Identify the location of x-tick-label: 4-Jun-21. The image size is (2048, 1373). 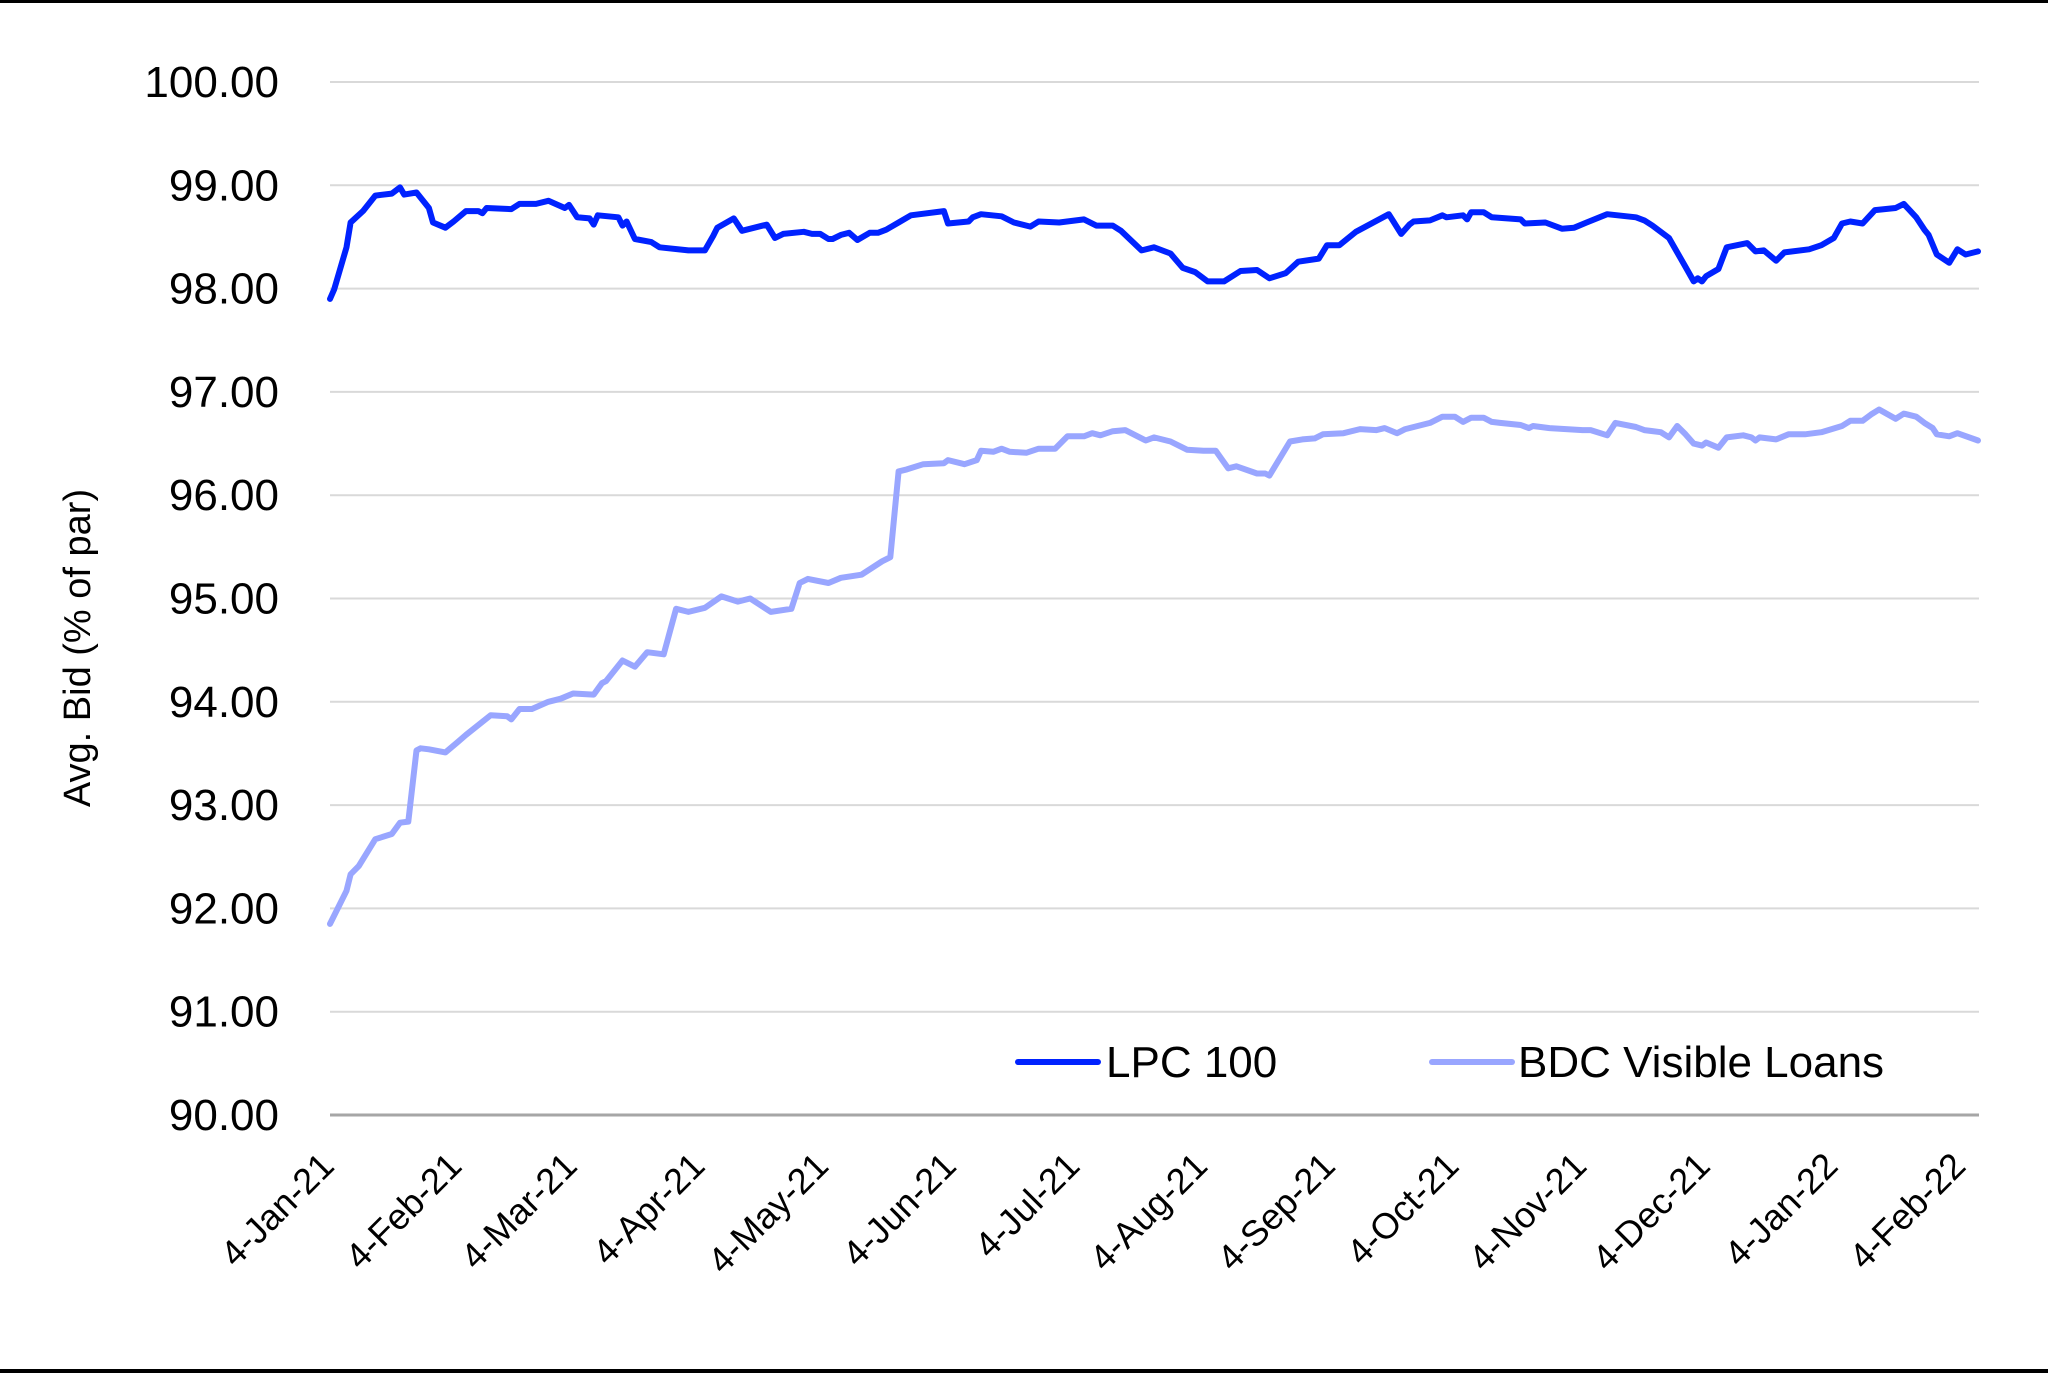
(898, 1209).